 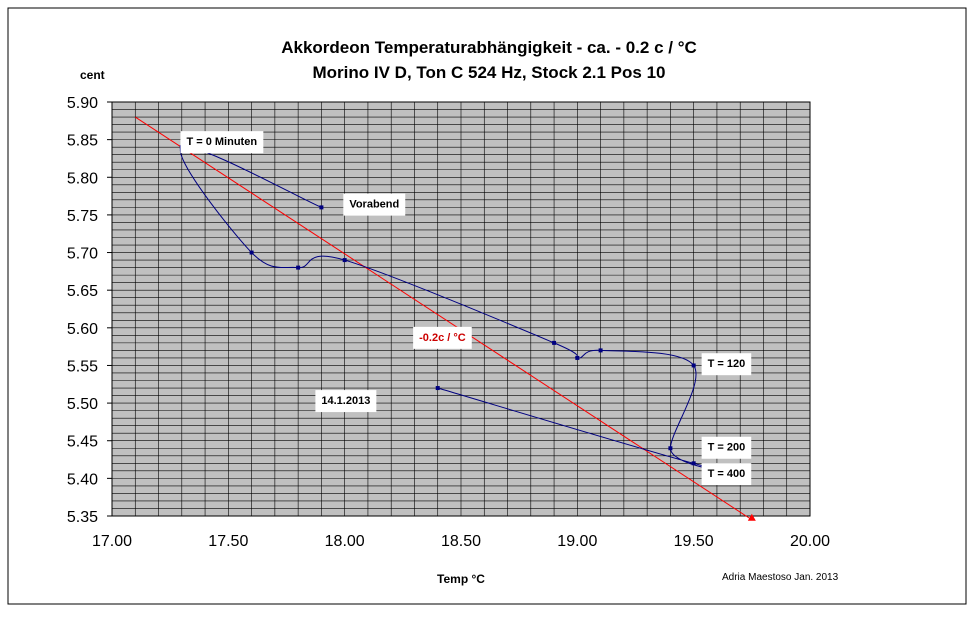 What do you see at coordinates (82, 216) in the screenshot?
I see `y-tick-label: 5.75` at bounding box center [82, 216].